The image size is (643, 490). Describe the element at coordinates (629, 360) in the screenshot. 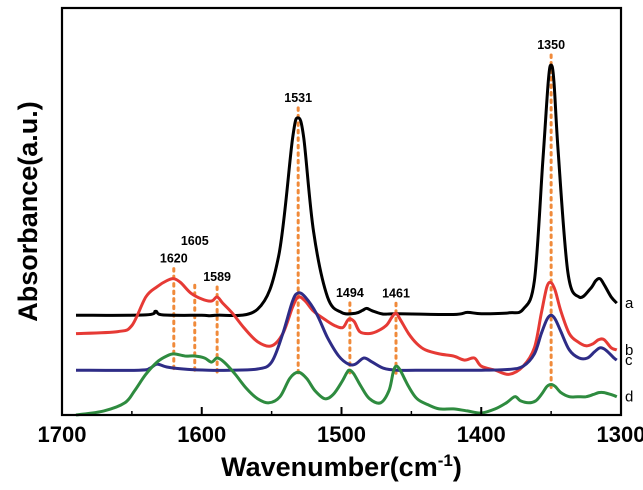

I see `series-label-c: c` at that location.